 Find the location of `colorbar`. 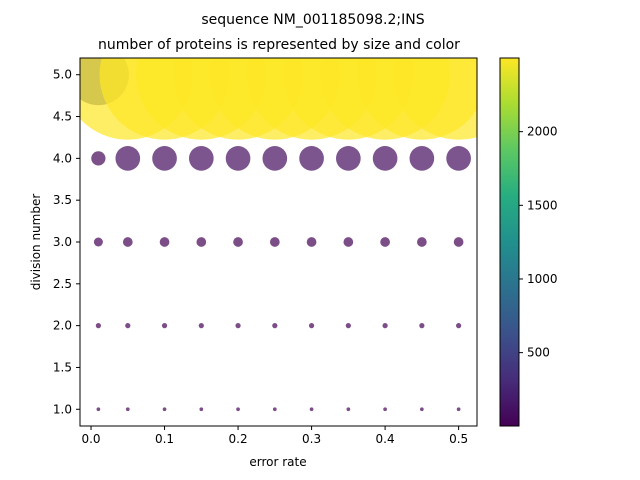

colorbar is located at coordinates (509, 242).